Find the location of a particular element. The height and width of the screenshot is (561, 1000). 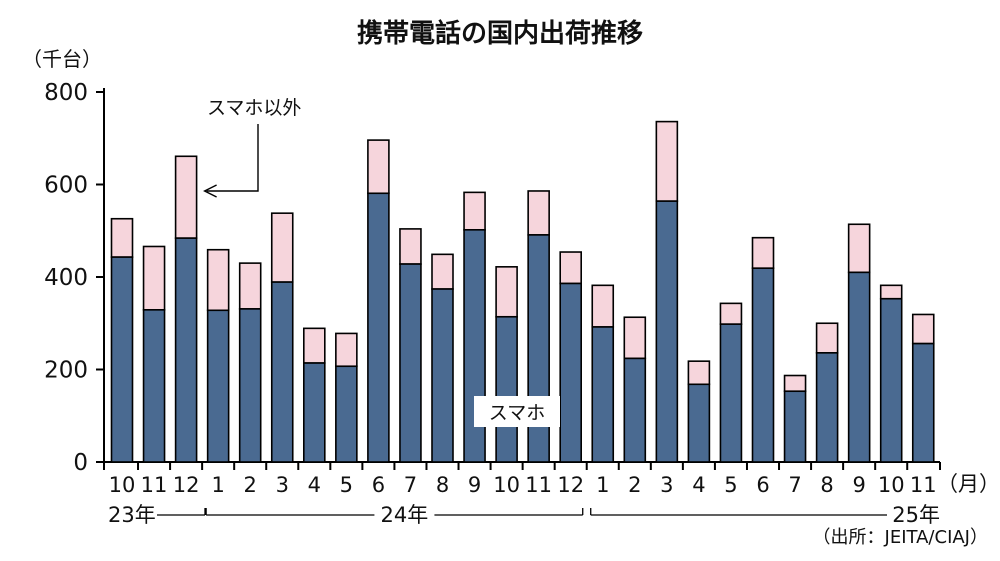

annotation-box-smartphone is located at coordinates (517, 411).